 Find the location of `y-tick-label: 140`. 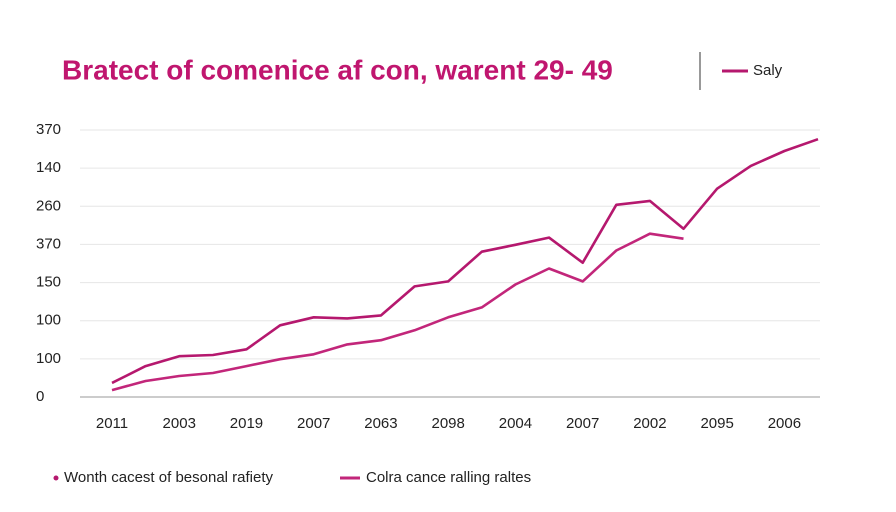

y-tick-label: 140 is located at coordinates (48, 167).